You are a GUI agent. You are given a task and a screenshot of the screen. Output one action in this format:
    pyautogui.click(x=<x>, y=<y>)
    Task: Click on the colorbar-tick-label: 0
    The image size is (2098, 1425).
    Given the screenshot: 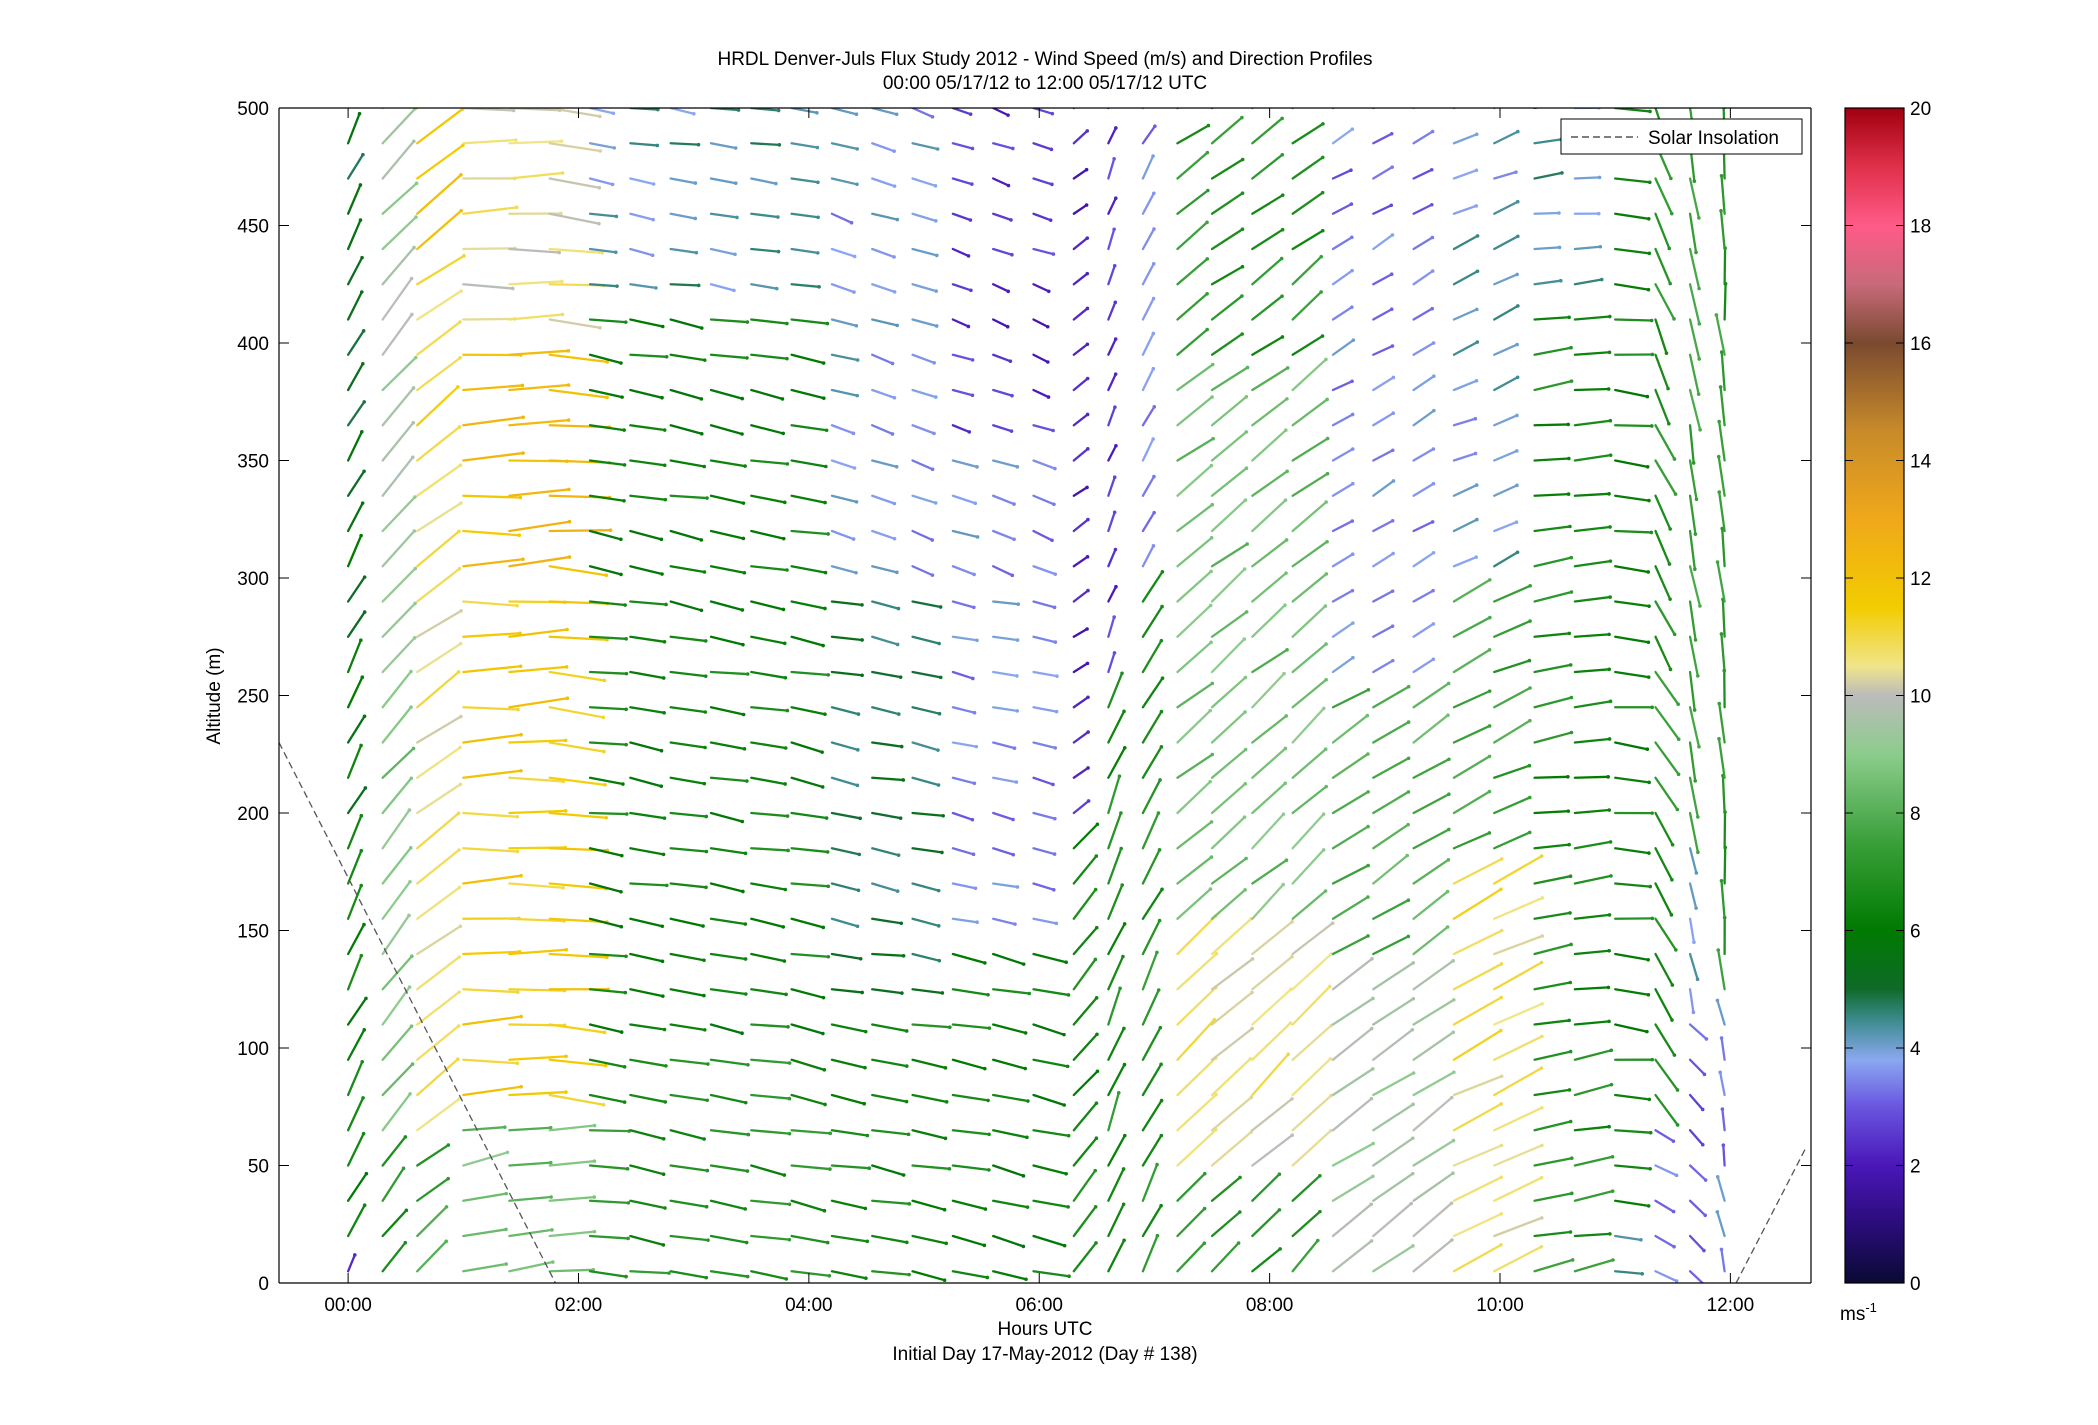 What is the action you would take?
    pyautogui.click(x=1915, y=1284)
    